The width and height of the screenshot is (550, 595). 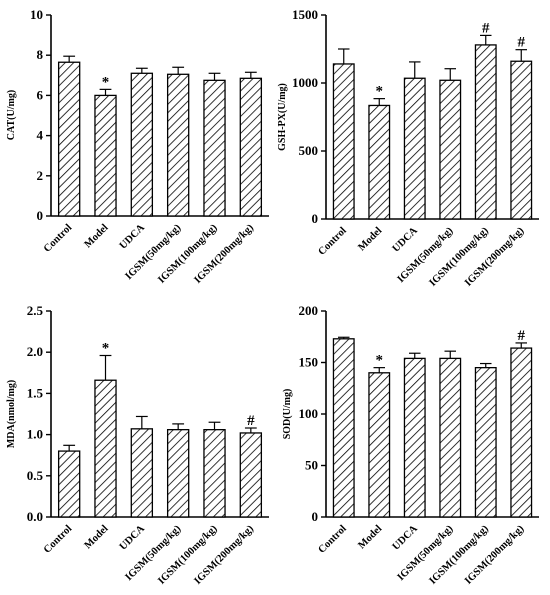 What do you see at coordinates (35, 392) in the screenshot?
I see `y-tick-label: 1.5` at bounding box center [35, 392].